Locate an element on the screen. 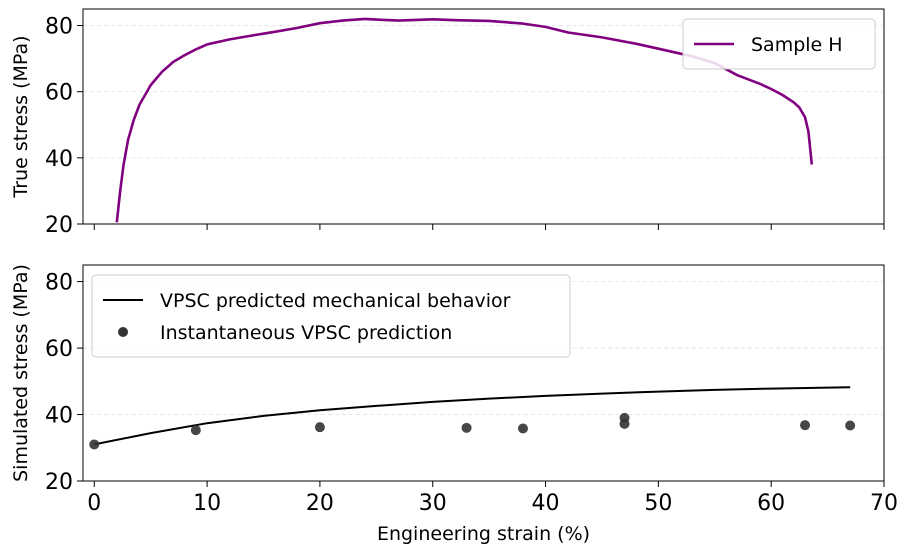  x-tick-label: 60 is located at coordinates (771, 503).